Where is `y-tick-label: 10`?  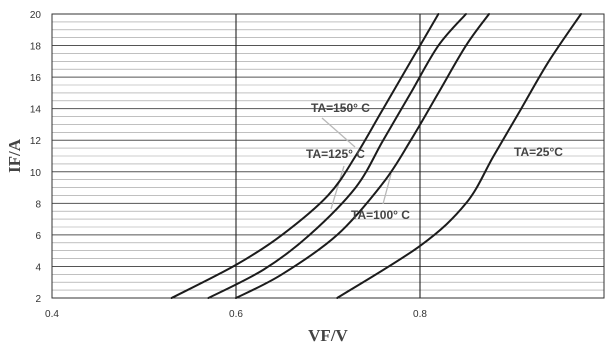
y-tick-label: 10 is located at coordinates (36, 173).